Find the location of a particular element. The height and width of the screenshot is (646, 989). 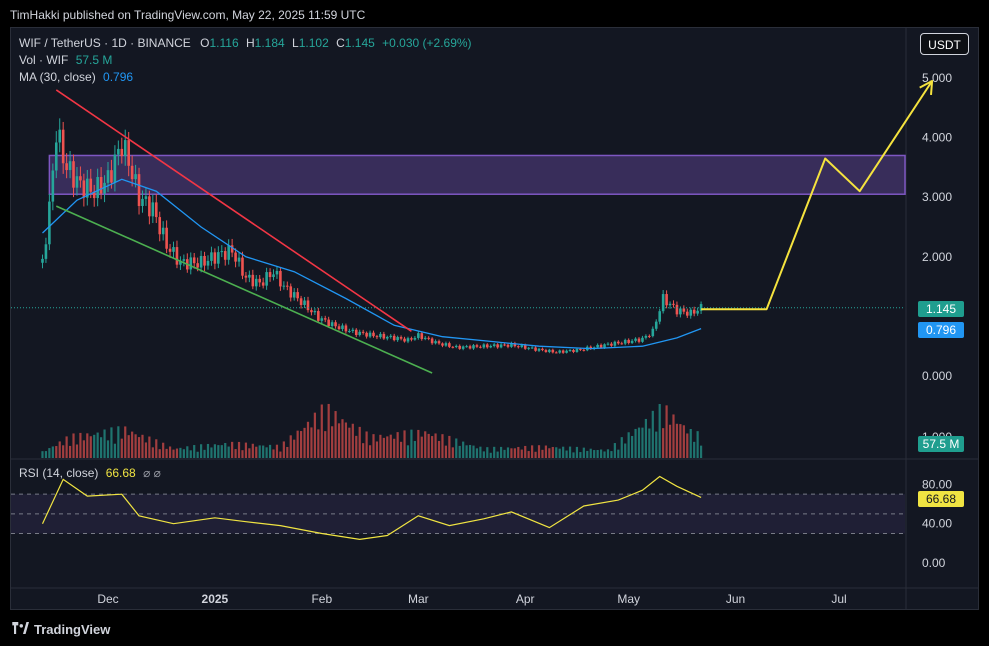

projection-path is located at coordinates (817, 195).